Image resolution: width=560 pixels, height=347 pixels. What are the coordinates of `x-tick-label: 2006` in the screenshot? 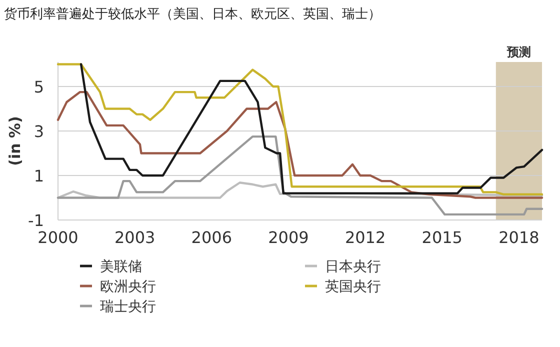 It's located at (211, 237).